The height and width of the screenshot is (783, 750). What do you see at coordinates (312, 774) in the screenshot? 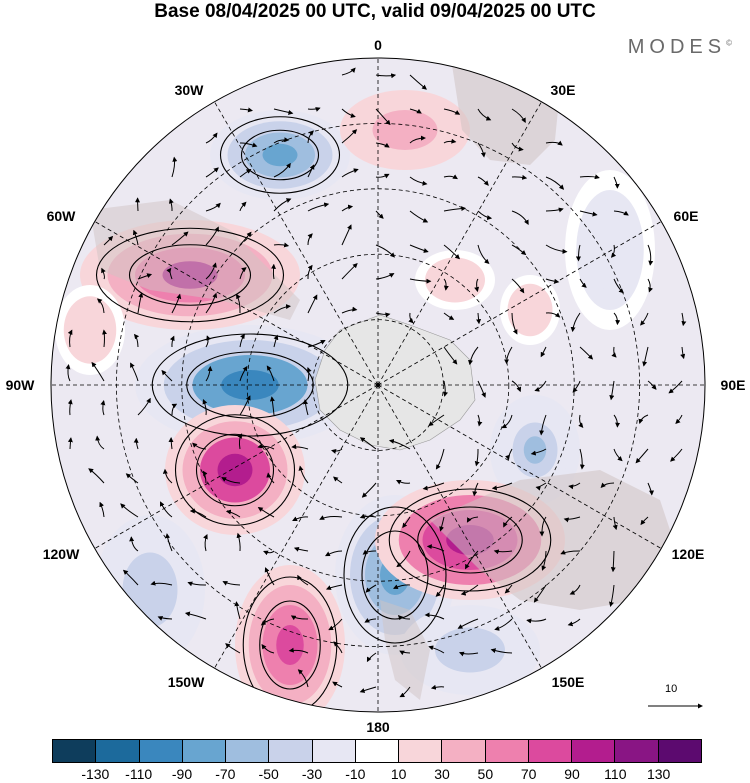
I see `legend-tick-label: -30` at bounding box center [312, 774].